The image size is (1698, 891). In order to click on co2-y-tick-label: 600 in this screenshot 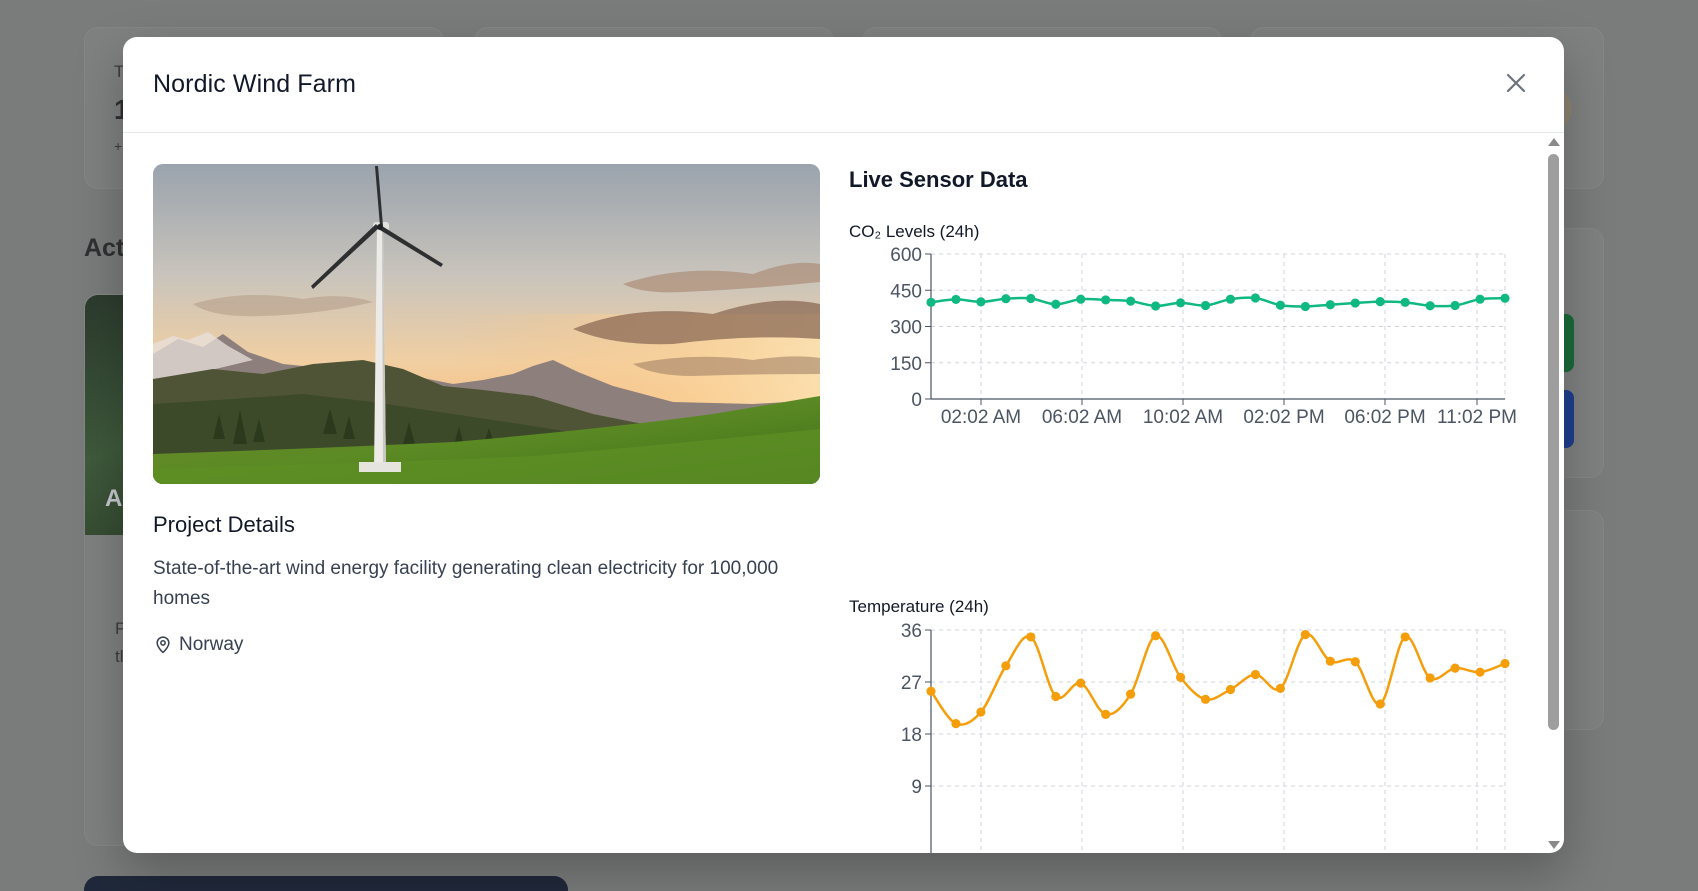, I will do `click(906, 255)`.